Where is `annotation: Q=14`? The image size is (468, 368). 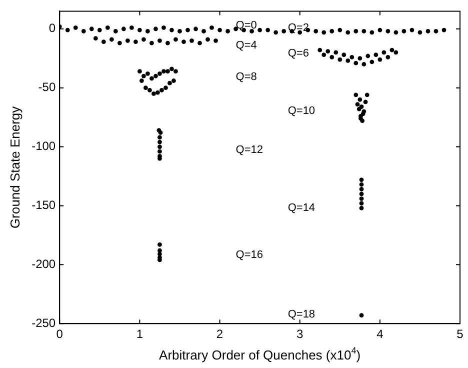 annotation: Q=14 is located at coordinates (302, 208).